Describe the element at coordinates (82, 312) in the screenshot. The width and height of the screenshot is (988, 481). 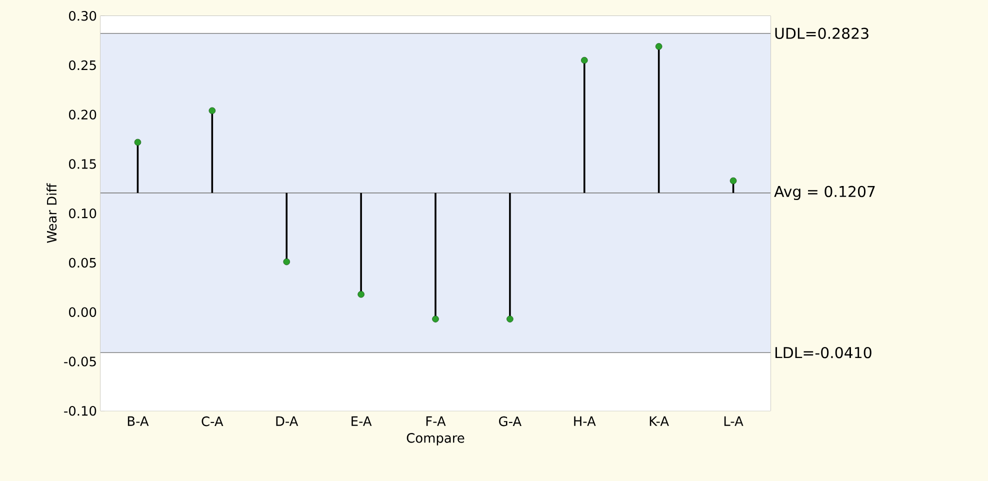
I see `y-tick-label: 0.00` at that location.